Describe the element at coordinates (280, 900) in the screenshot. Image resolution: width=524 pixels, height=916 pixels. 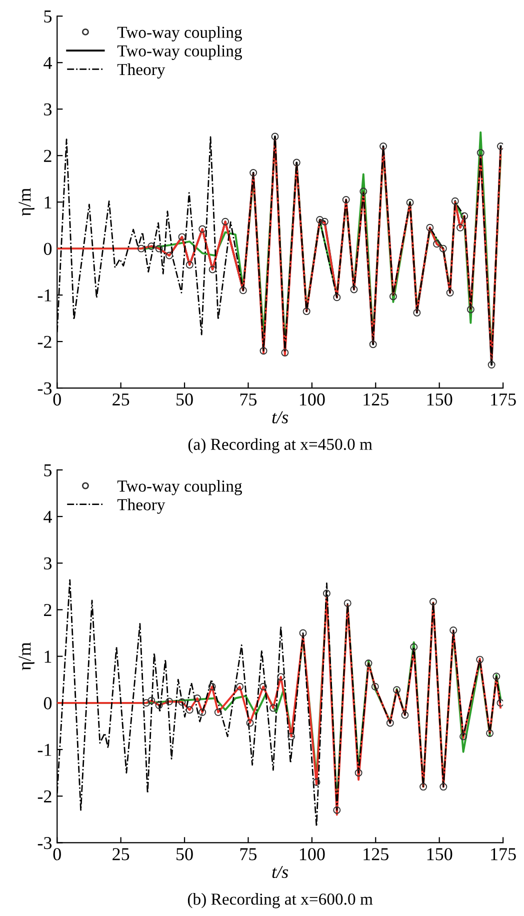
I see `text: (b) Recording at x=600.0 m` at that location.